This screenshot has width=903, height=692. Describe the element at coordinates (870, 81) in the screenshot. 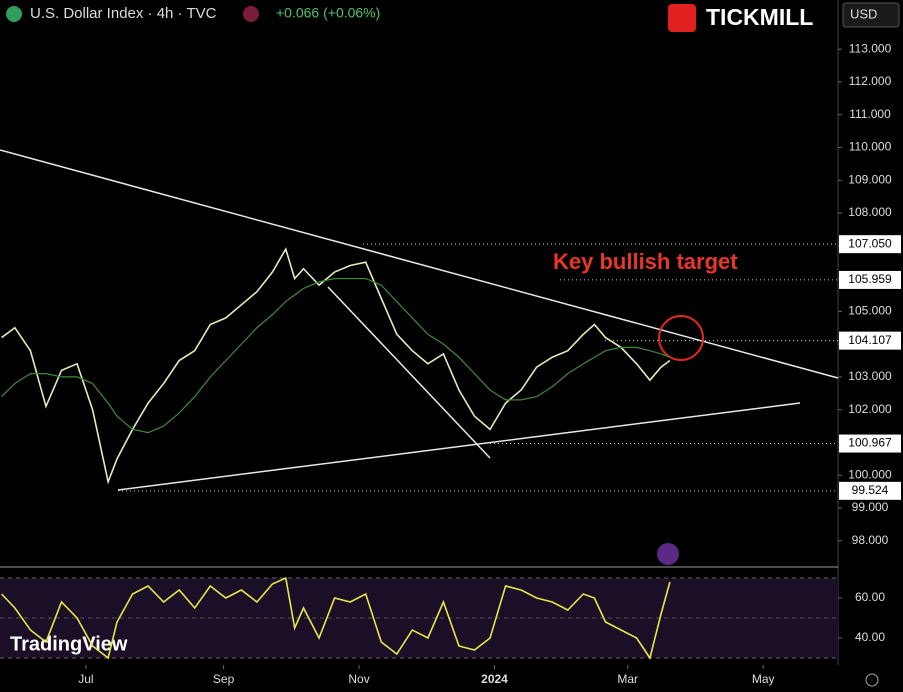

I see `y-tick-label: 112.000` at that location.